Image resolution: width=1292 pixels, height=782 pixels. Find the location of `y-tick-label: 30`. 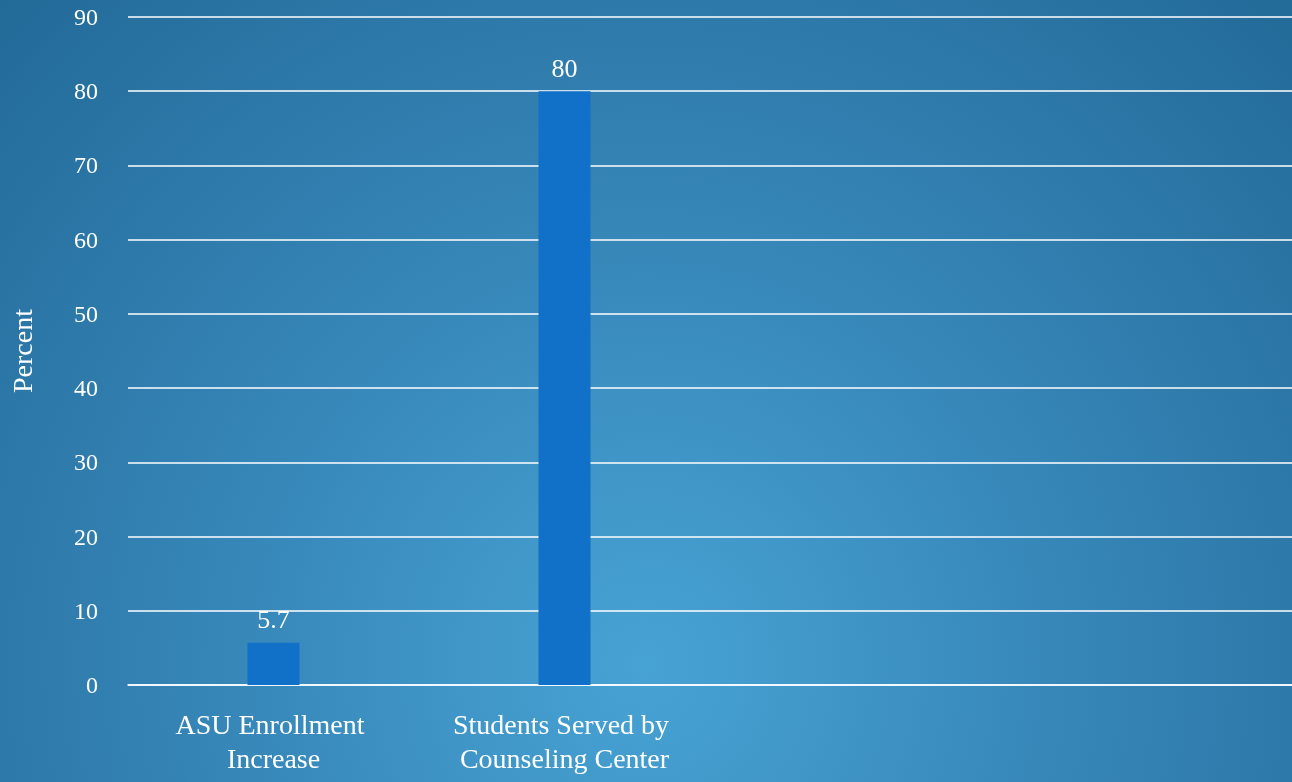

y-tick-label: 30 is located at coordinates (86, 462).